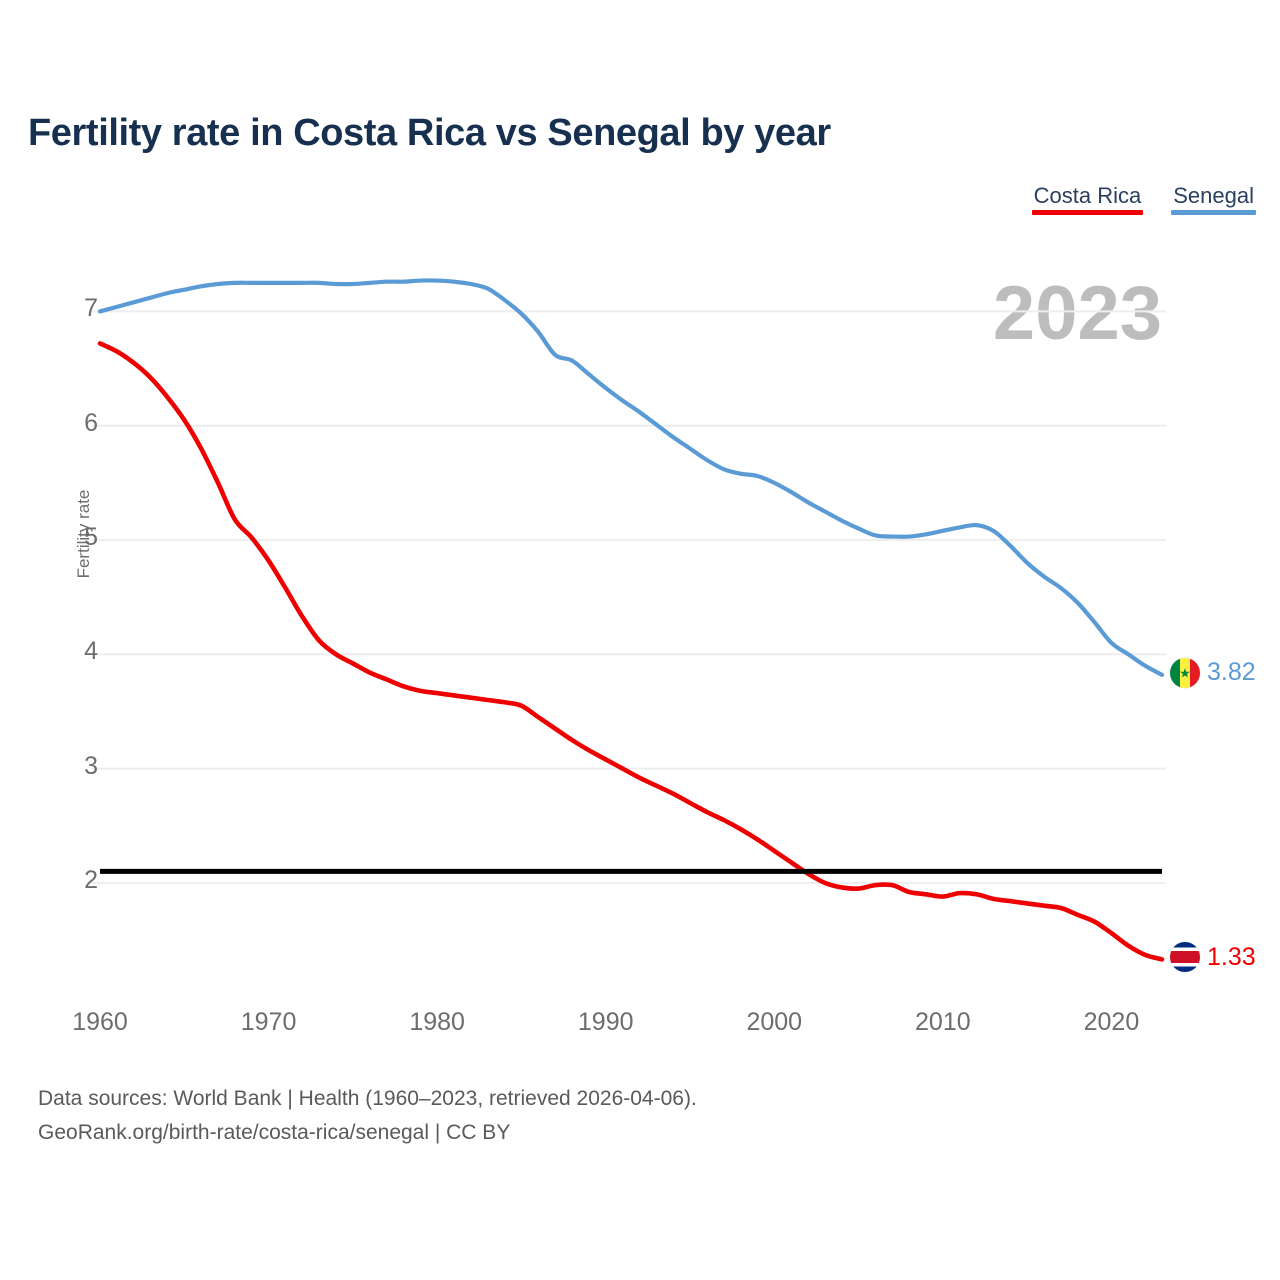 This screenshot has height=1280, width=1280. Describe the element at coordinates (91, 651) in the screenshot. I see `y-axis-tick-label: 4` at that location.